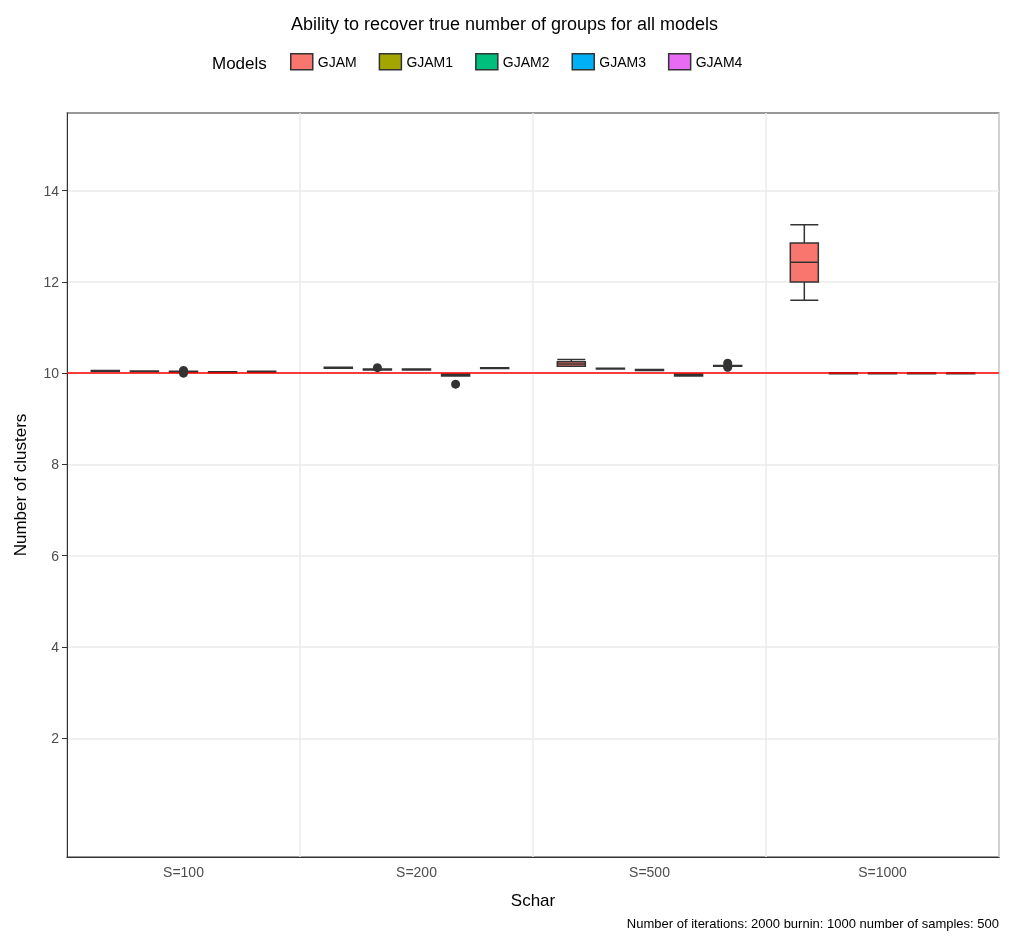  Describe the element at coordinates (533, 900) in the screenshot. I see `x-axis-title: Schar` at that location.